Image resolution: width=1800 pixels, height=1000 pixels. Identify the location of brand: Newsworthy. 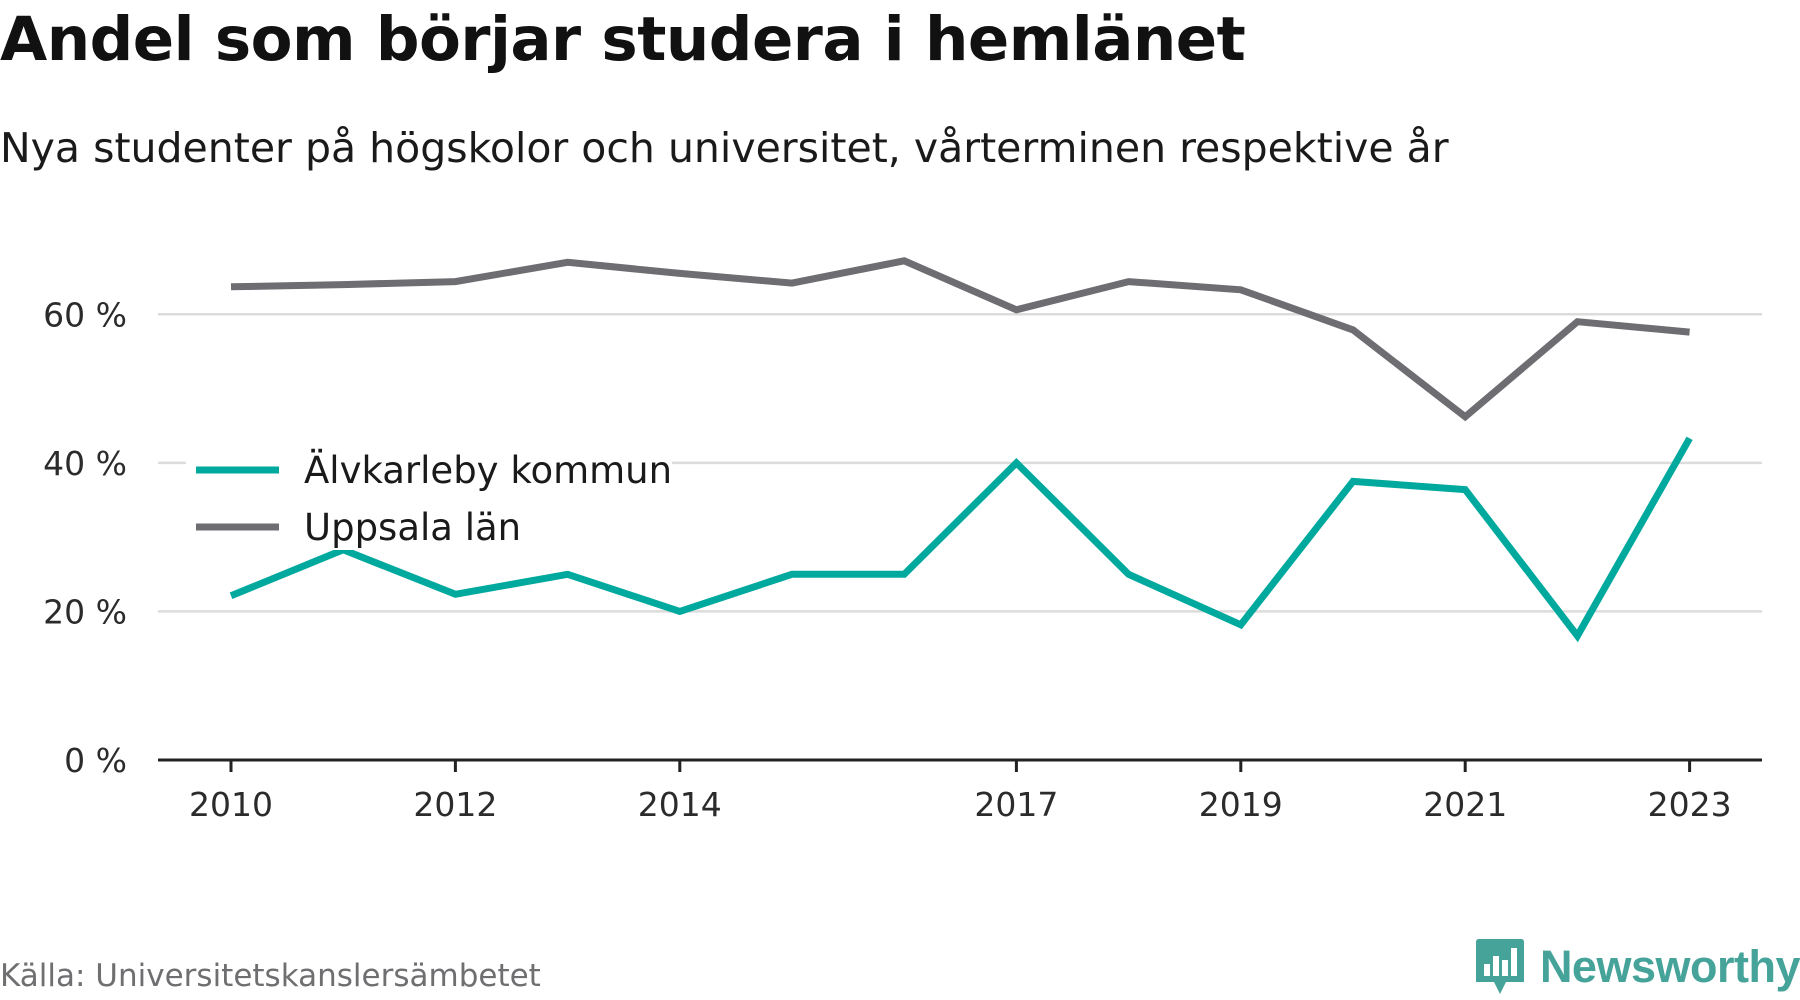
(1637, 967).